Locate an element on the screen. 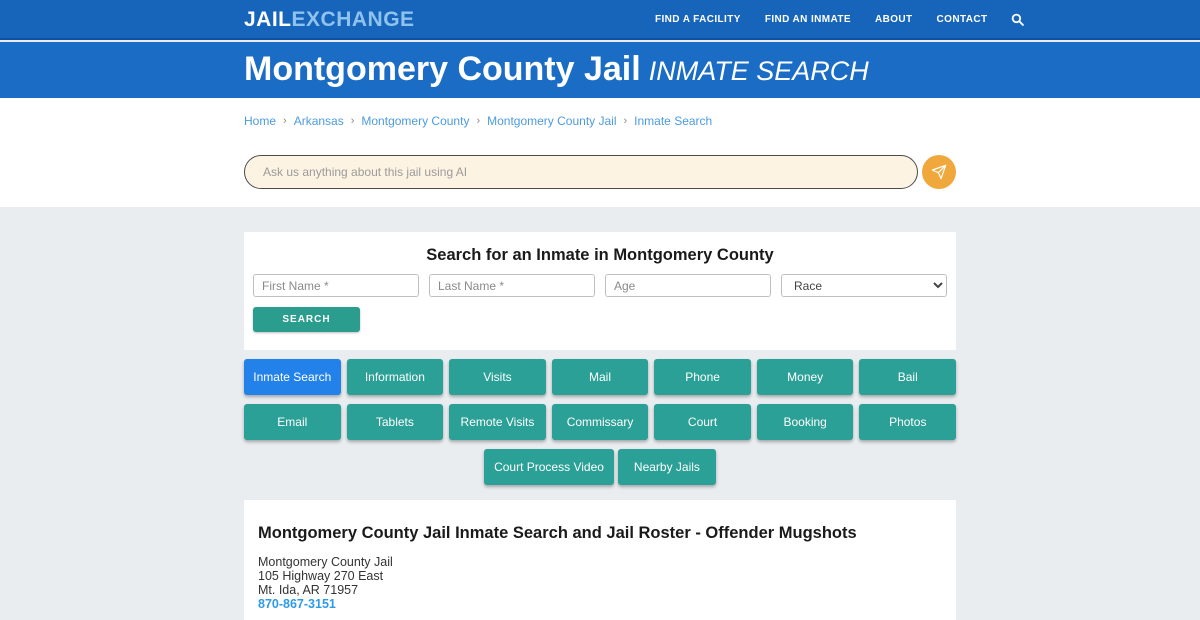 This screenshot has width=1200, height=620. address-line-city: Mt. Ida, AR 71957 is located at coordinates (308, 590).